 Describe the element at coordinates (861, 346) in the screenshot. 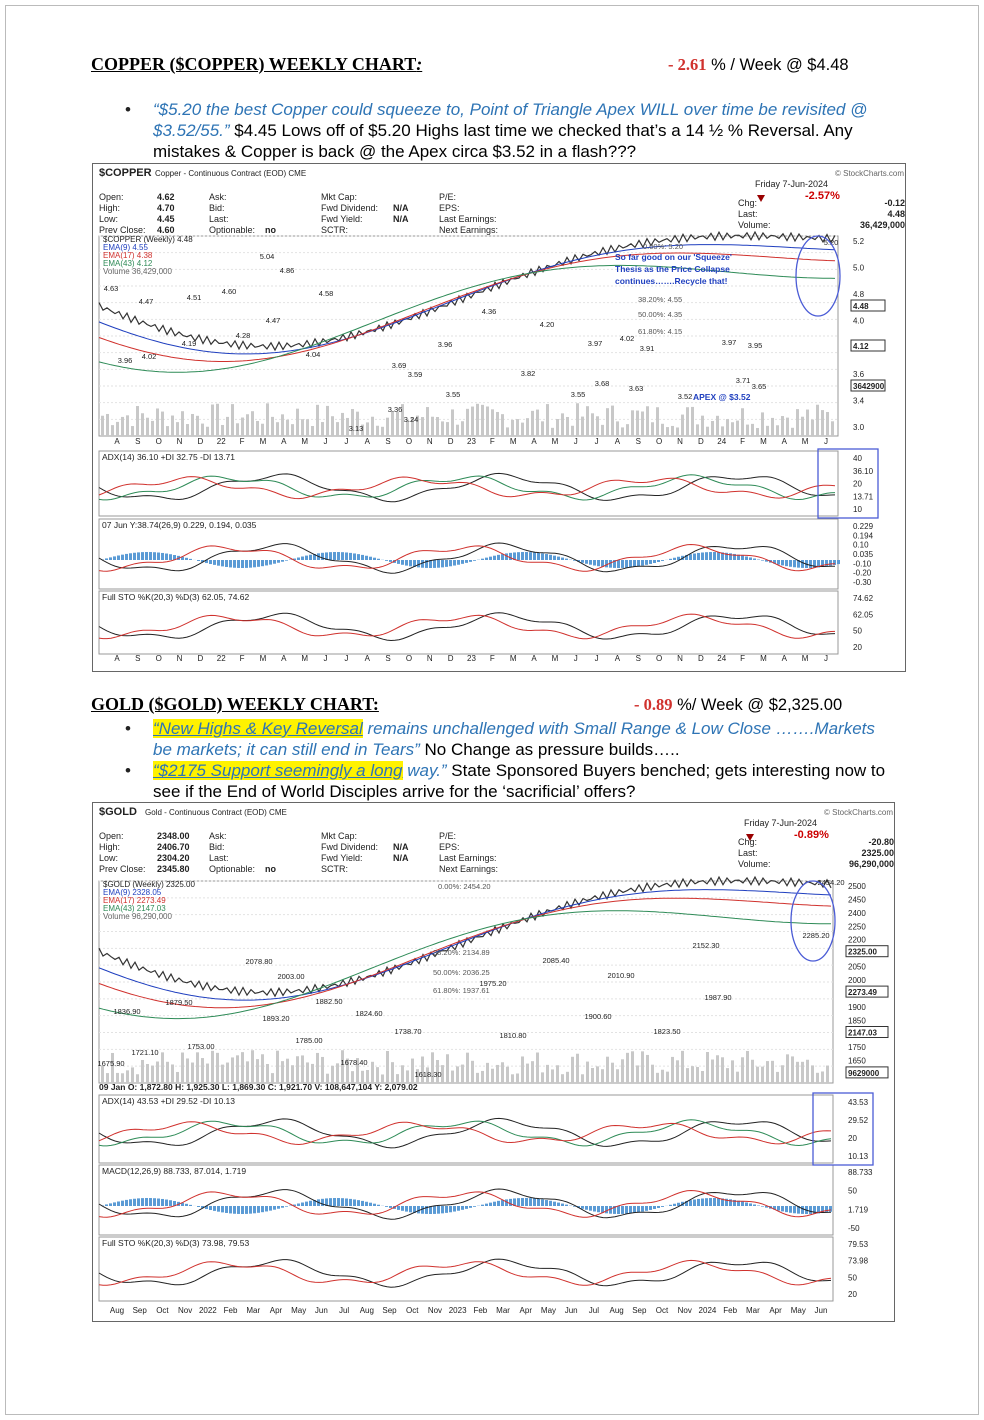

I see `price-box-label: 4.12` at that location.